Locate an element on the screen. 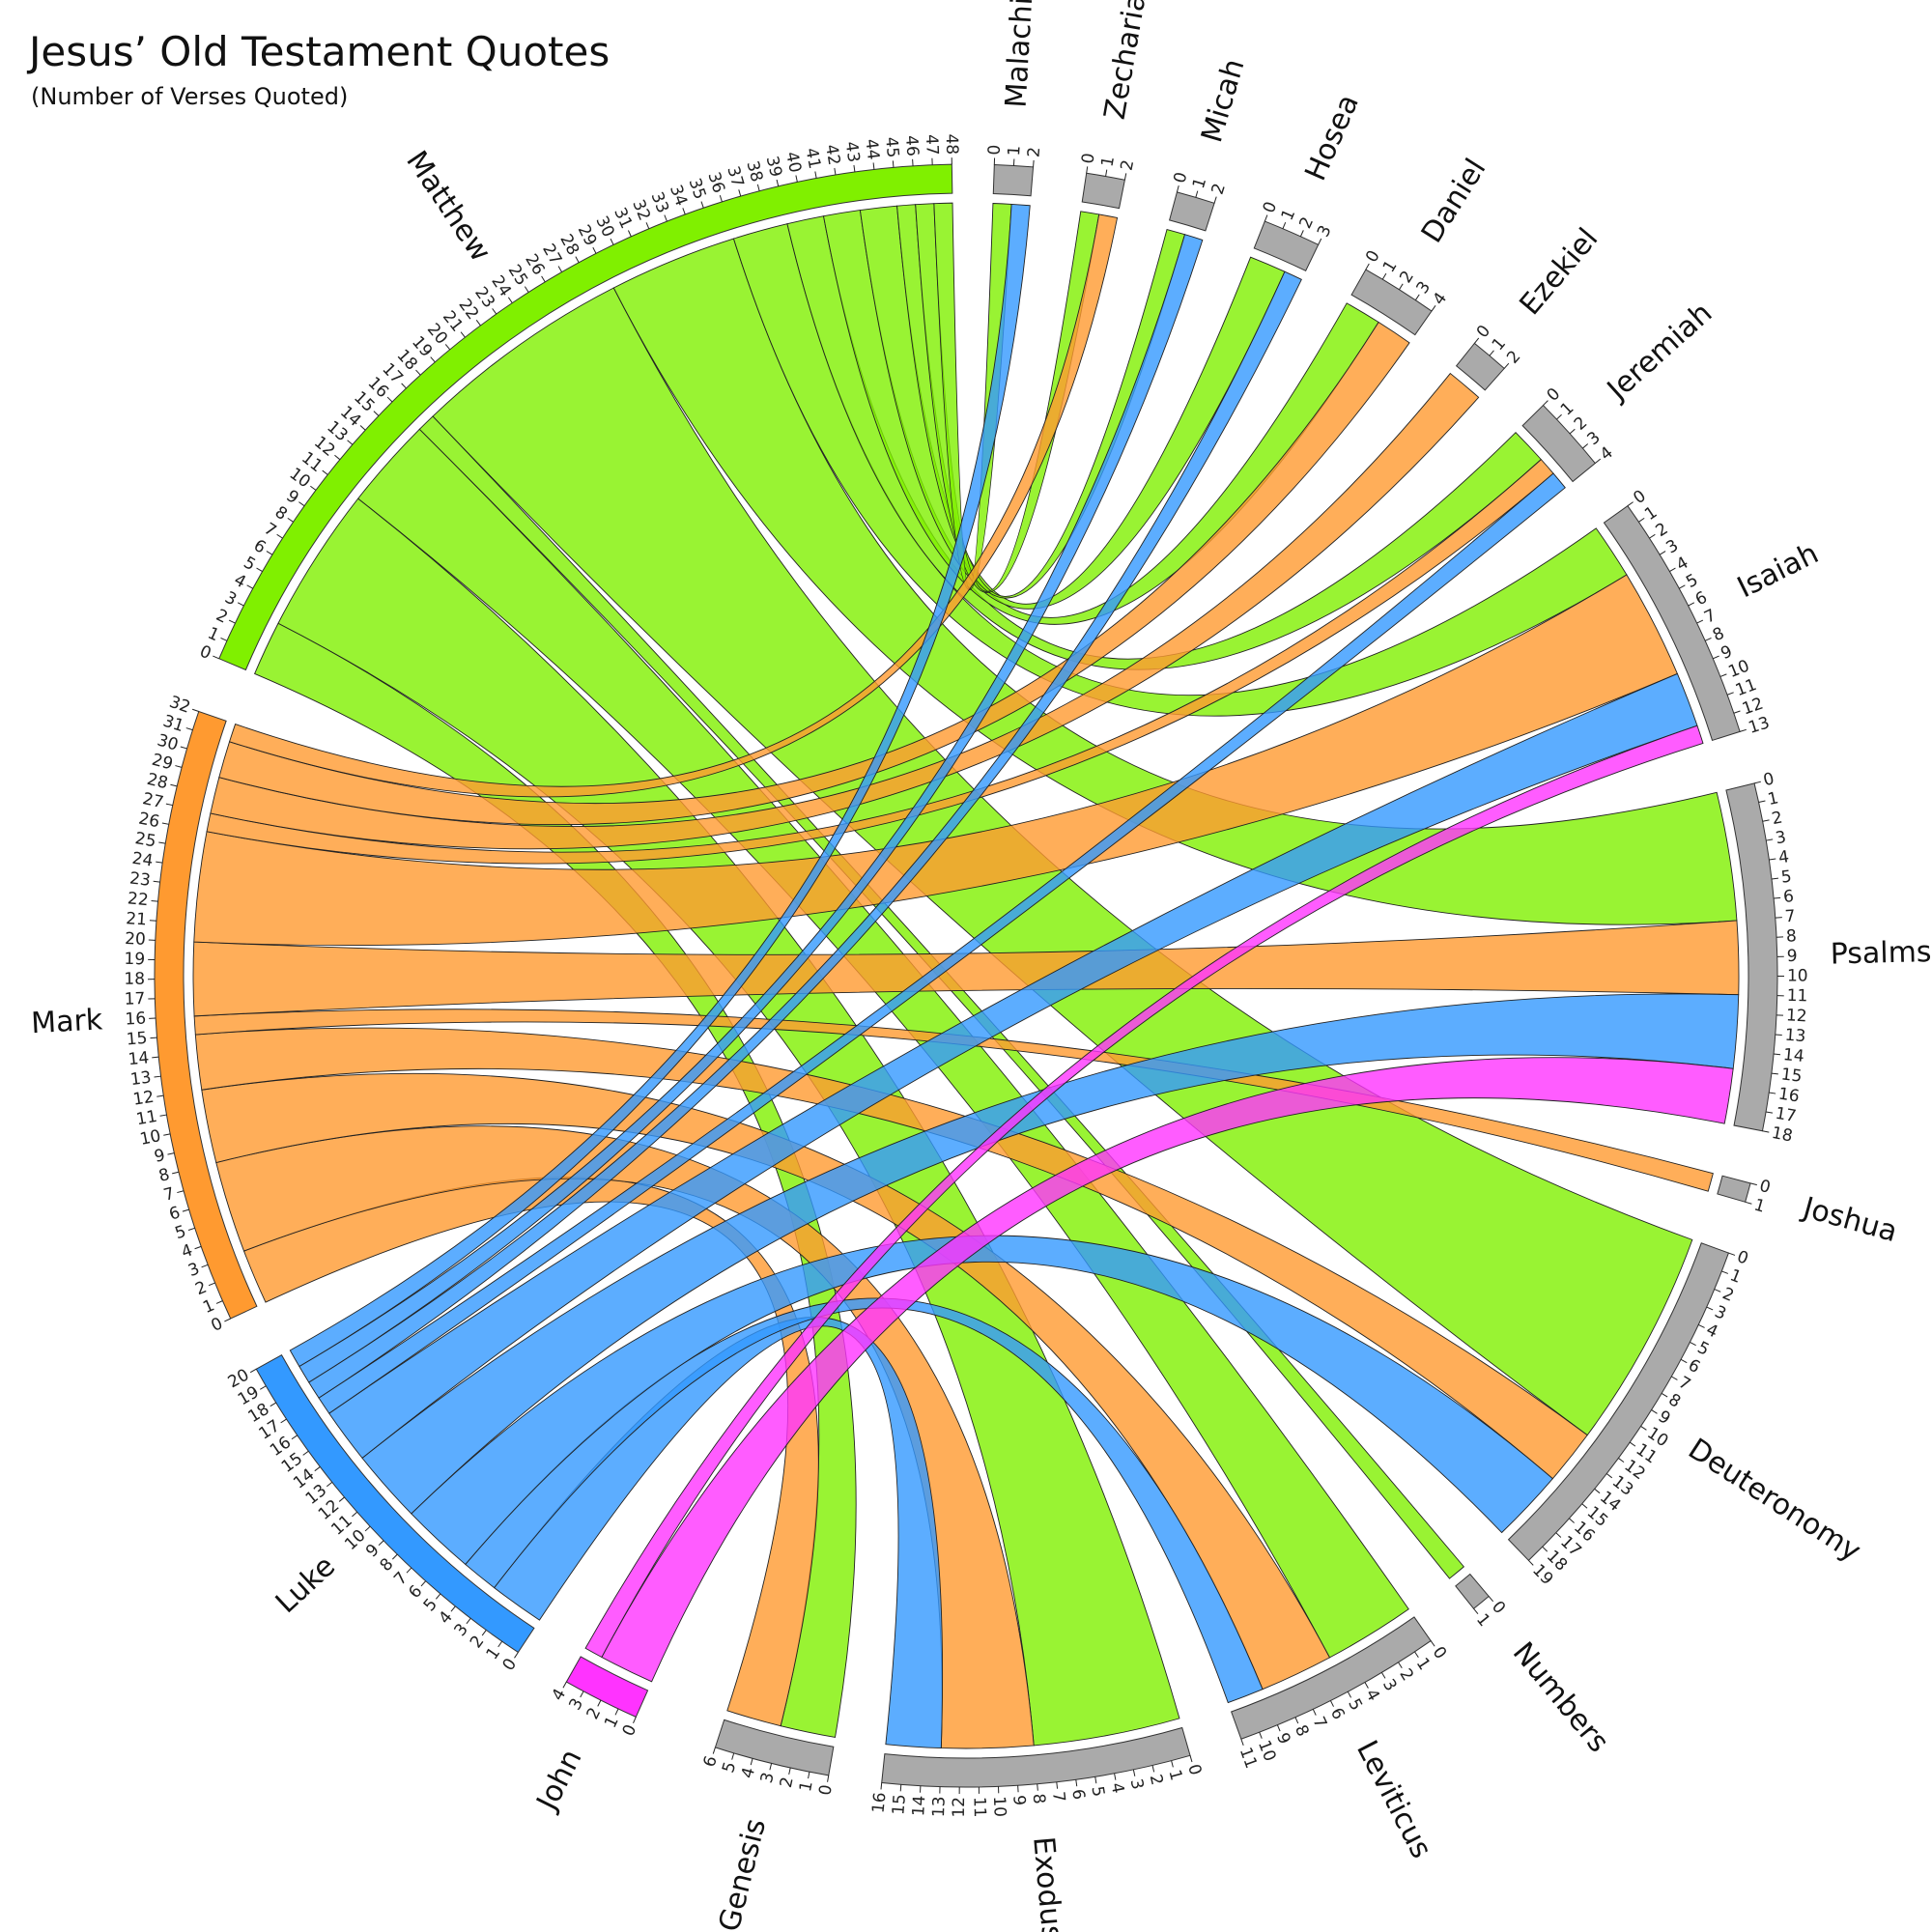 The height and width of the screenshot is (1932, 1932). tick-label: 10 is located at coordinates (150, 1138).